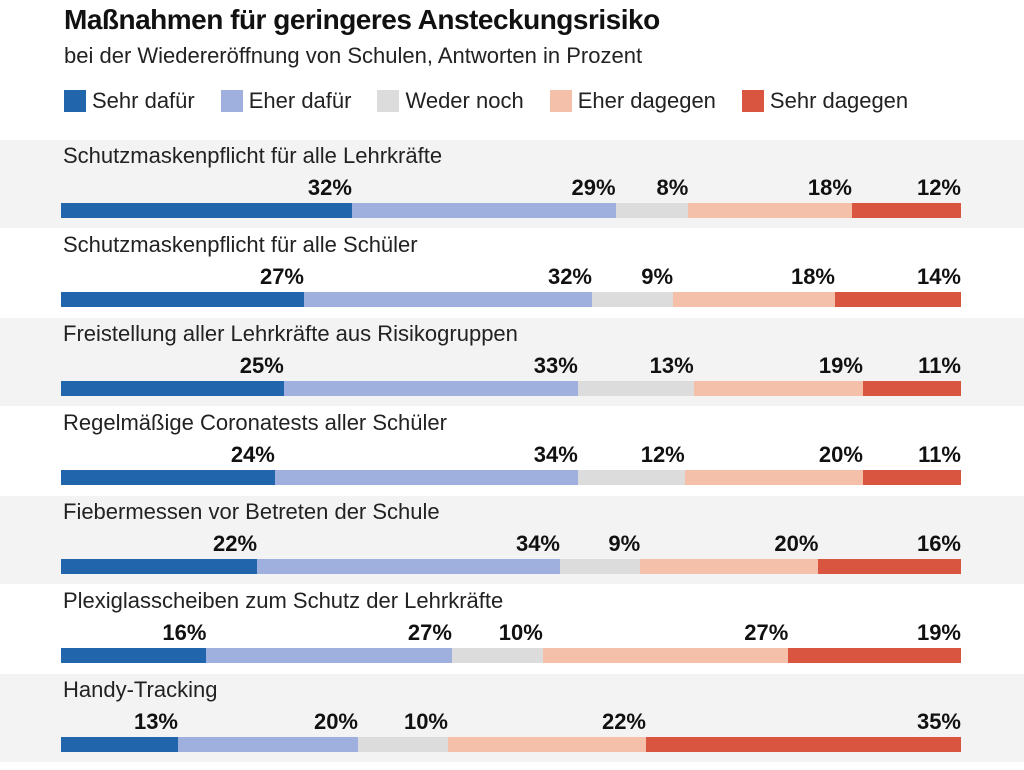 The image size is (1024, 770). What do you see at coordinates (240, 244) in the screenshot?
I see `category-label: Schutzmaskenpflicht für alle Schüler` at bounding box center [240, 244].